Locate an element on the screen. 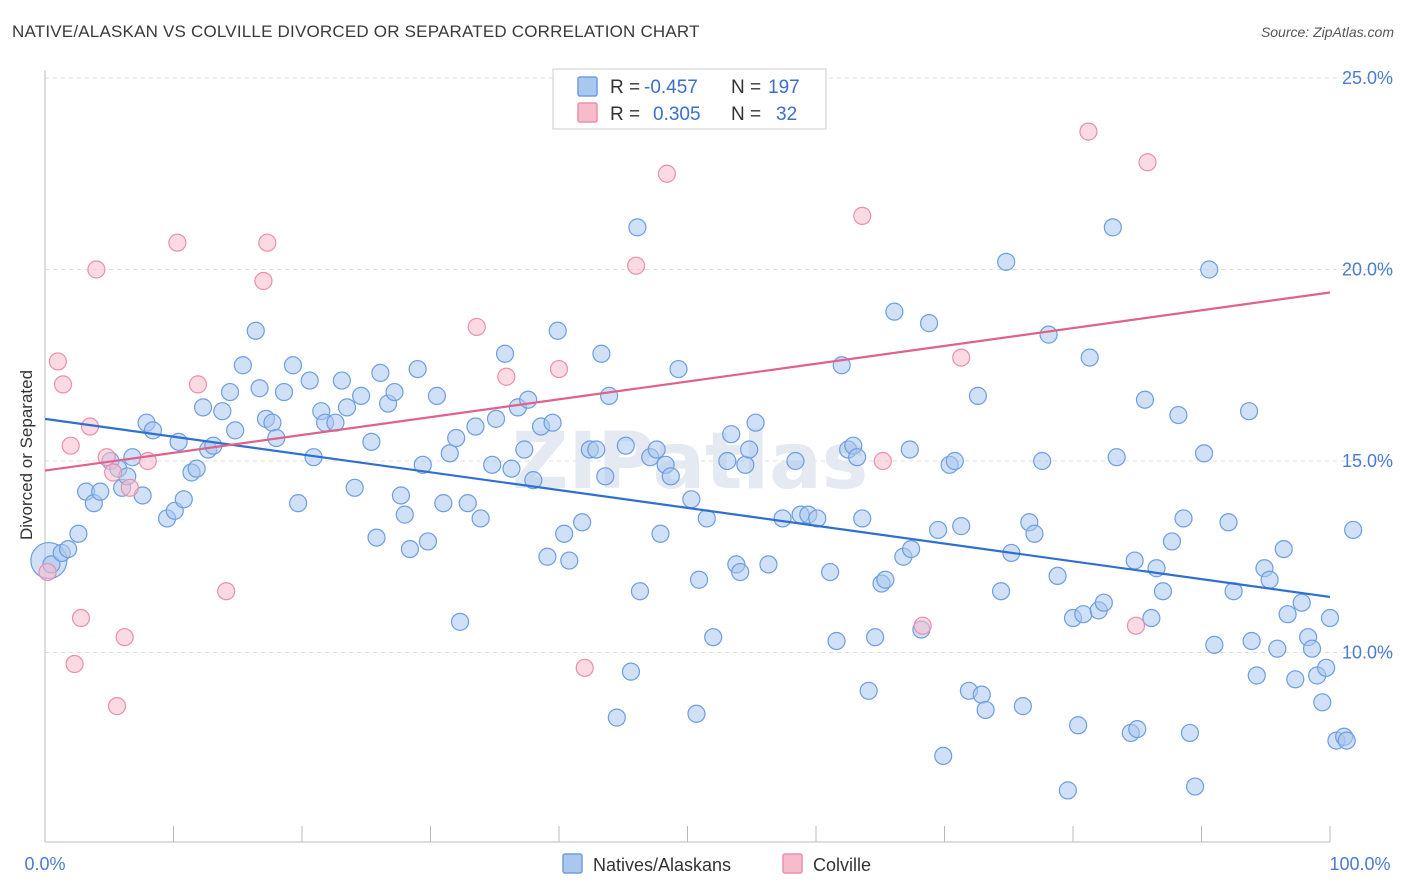 The image size is (1406, 892). legend-swatch-colville is located at coordinates (587, 112).